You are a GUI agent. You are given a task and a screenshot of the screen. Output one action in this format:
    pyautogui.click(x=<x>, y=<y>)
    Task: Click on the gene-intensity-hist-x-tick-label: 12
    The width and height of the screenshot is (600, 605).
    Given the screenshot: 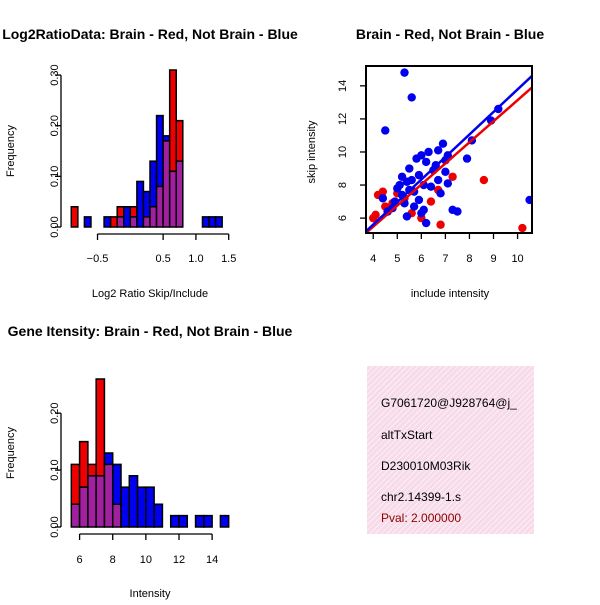 What is the action you would take?
    pyautogui.click(x=179, y=560)
    